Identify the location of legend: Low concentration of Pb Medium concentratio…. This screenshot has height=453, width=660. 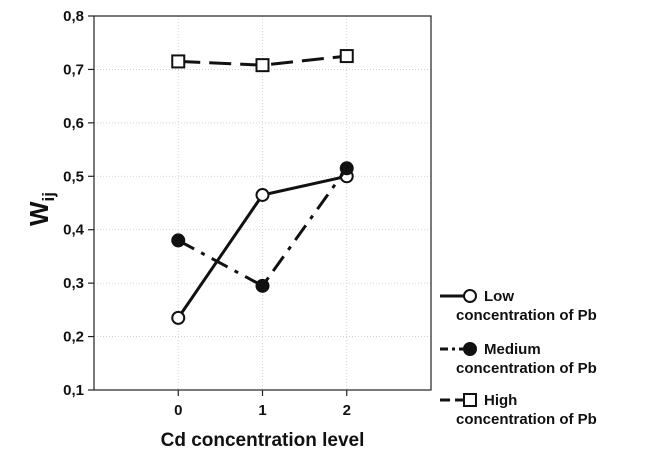
(518, 358).